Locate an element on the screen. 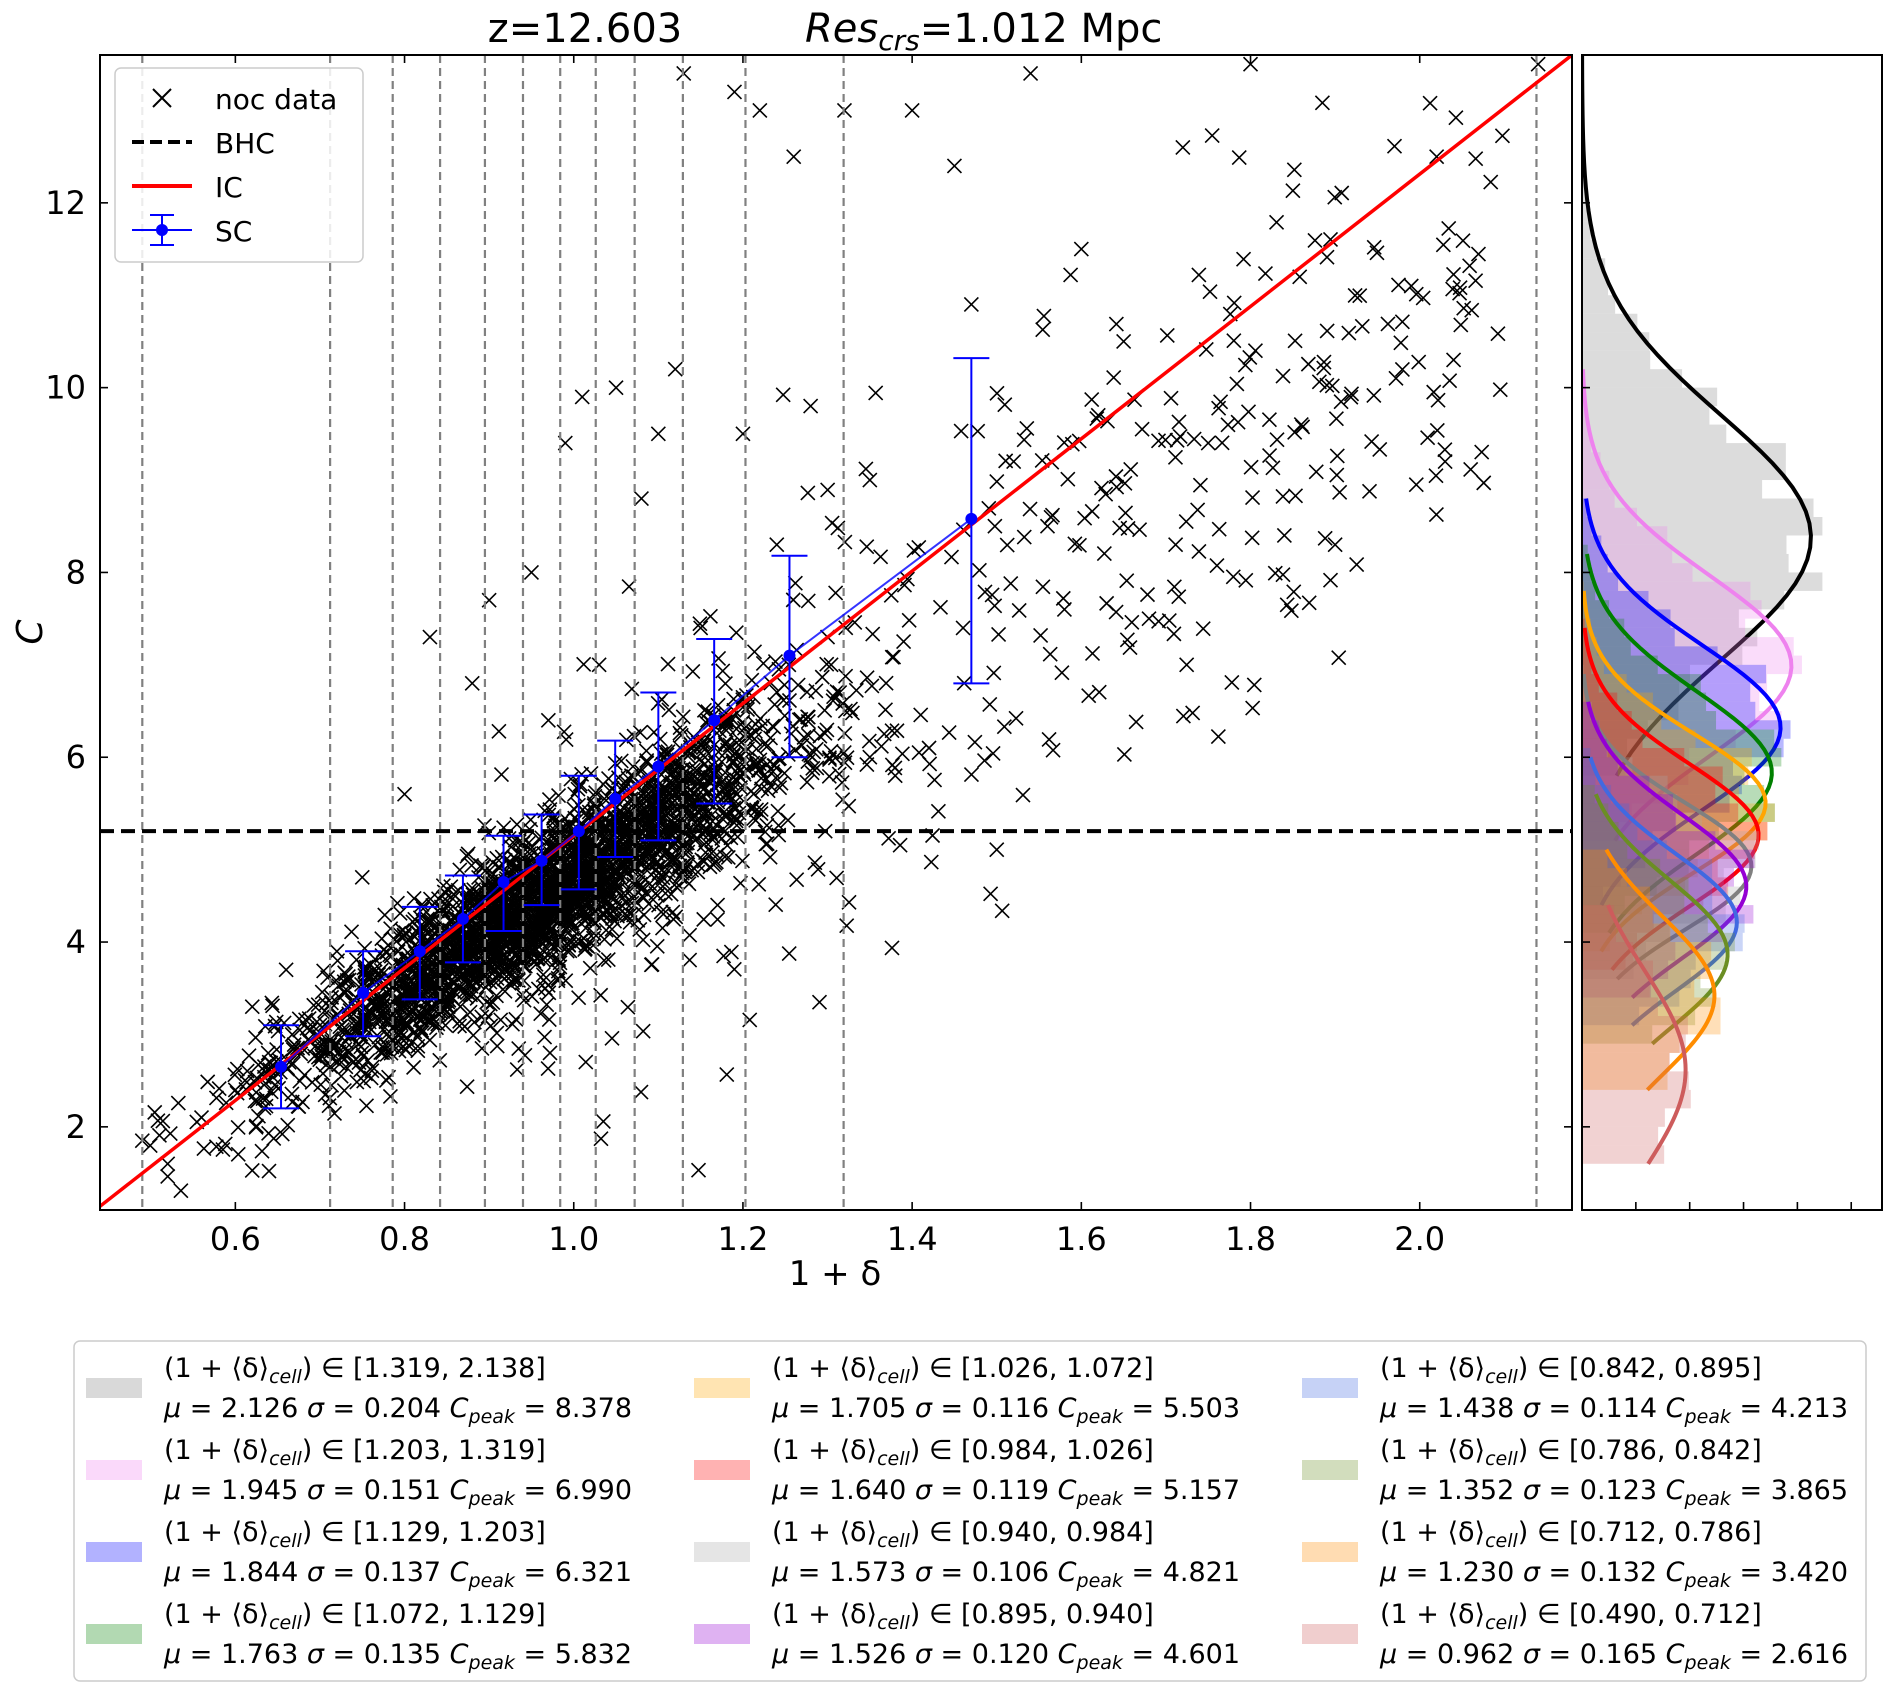  side-fit-curve is located at coordinates (1697, 416).